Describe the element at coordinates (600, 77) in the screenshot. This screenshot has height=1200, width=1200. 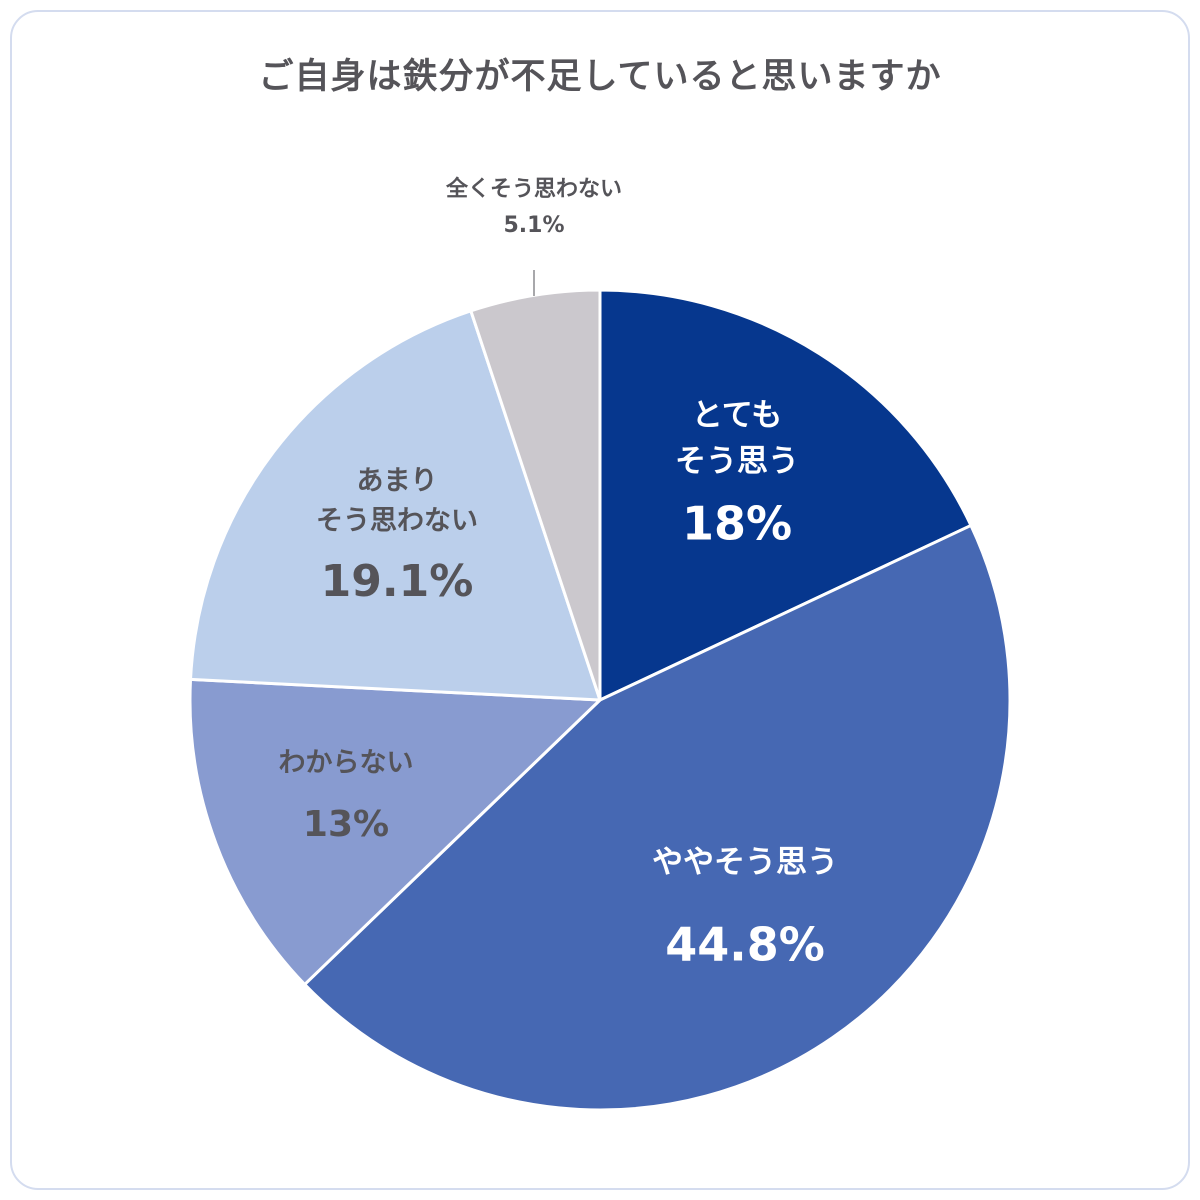
I see `chart-title: ご自身は鉄分が不足していると思いますか` at that location.